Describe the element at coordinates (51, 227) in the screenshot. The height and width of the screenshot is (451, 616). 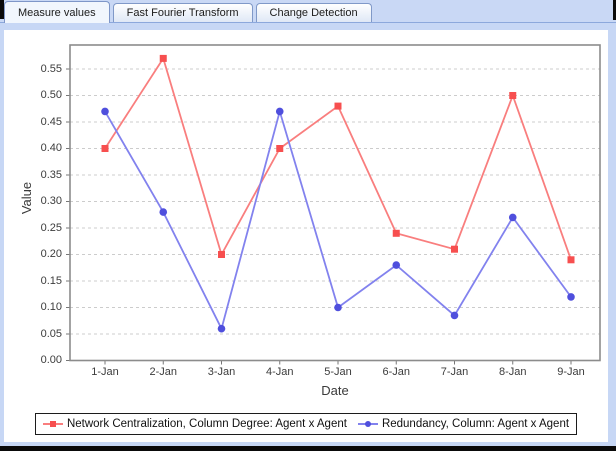
I see `y-tick-label: 0.25` at that location.